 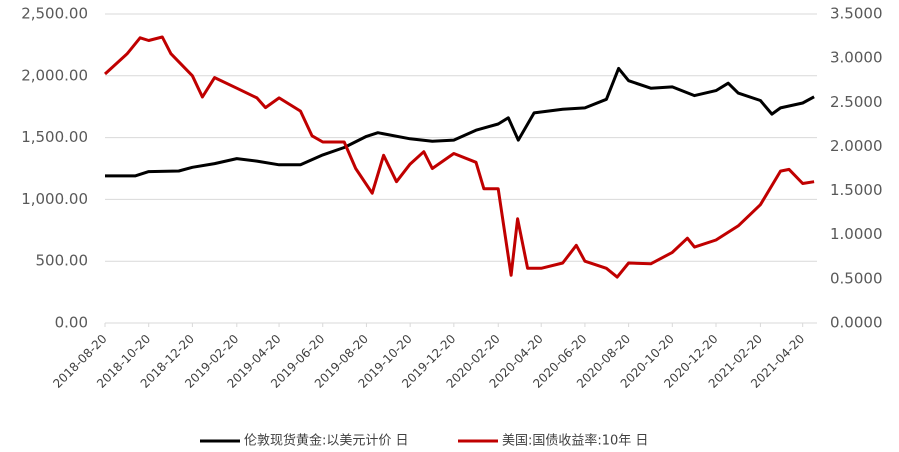 I want to click on y2-tick-label: 2.5000, so click(x=856, y=102).